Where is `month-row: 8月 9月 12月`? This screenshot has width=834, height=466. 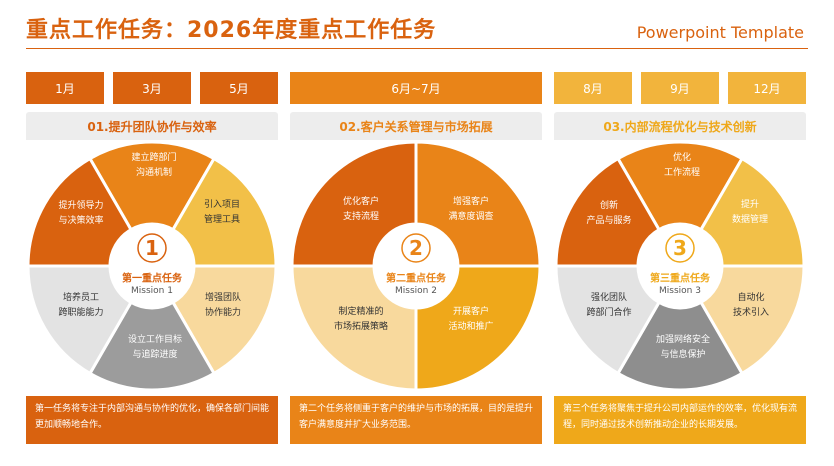
month-row: 8月 9月 12月 is located at coordinates (680, 88).